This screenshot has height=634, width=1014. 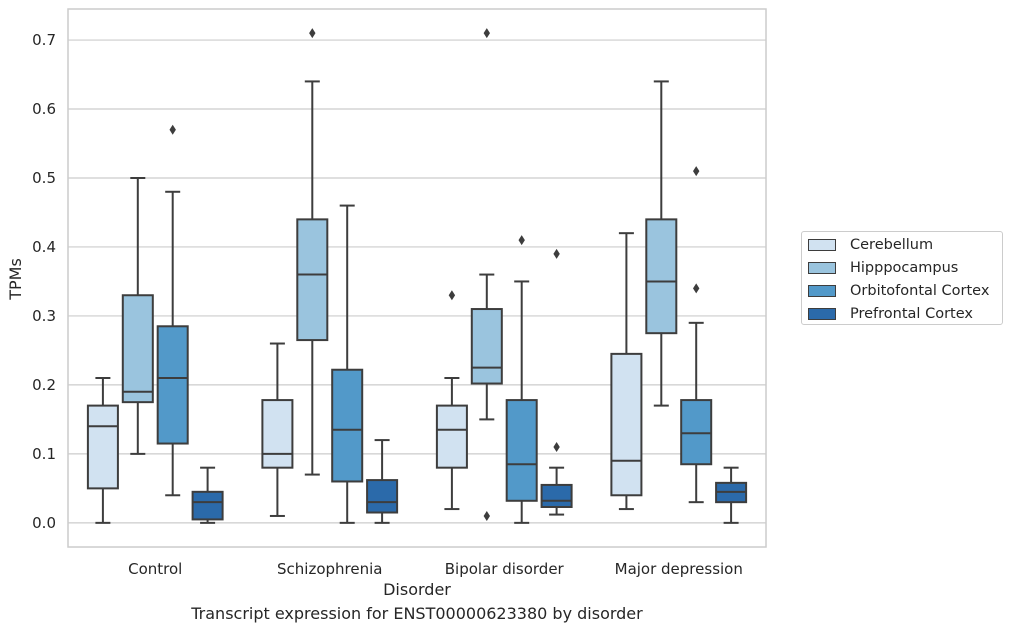 What do you see at coordinates (15, 279) in the screenshot?
I see `y-axis-label: TPMs` at bounding box center [15, 279].